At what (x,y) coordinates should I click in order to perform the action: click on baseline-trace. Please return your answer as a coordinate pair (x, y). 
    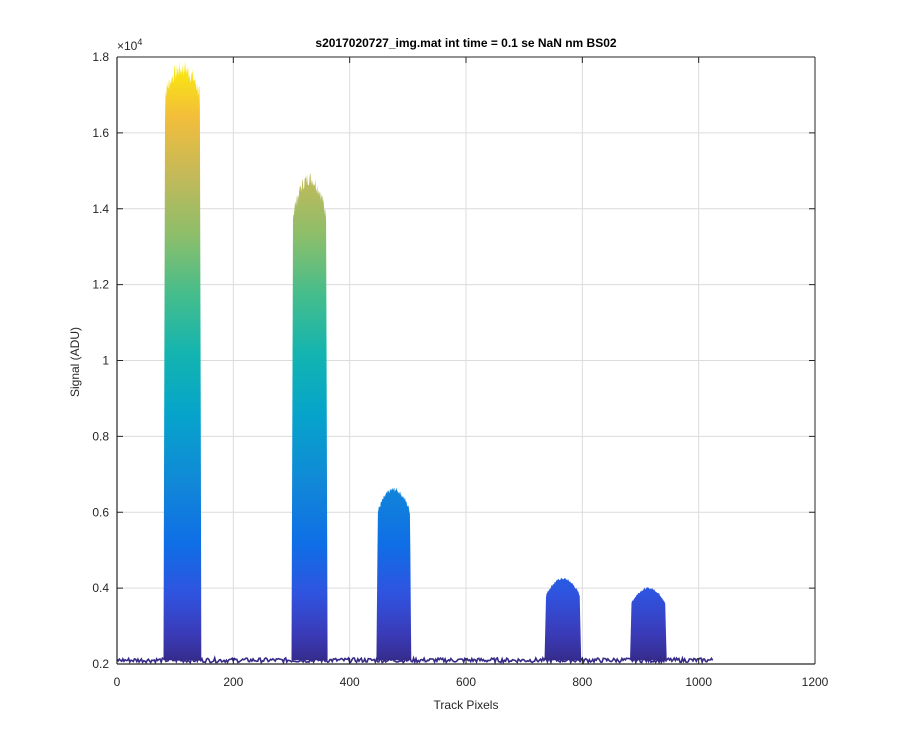
    Looking at the image, I should click on (415, 660).